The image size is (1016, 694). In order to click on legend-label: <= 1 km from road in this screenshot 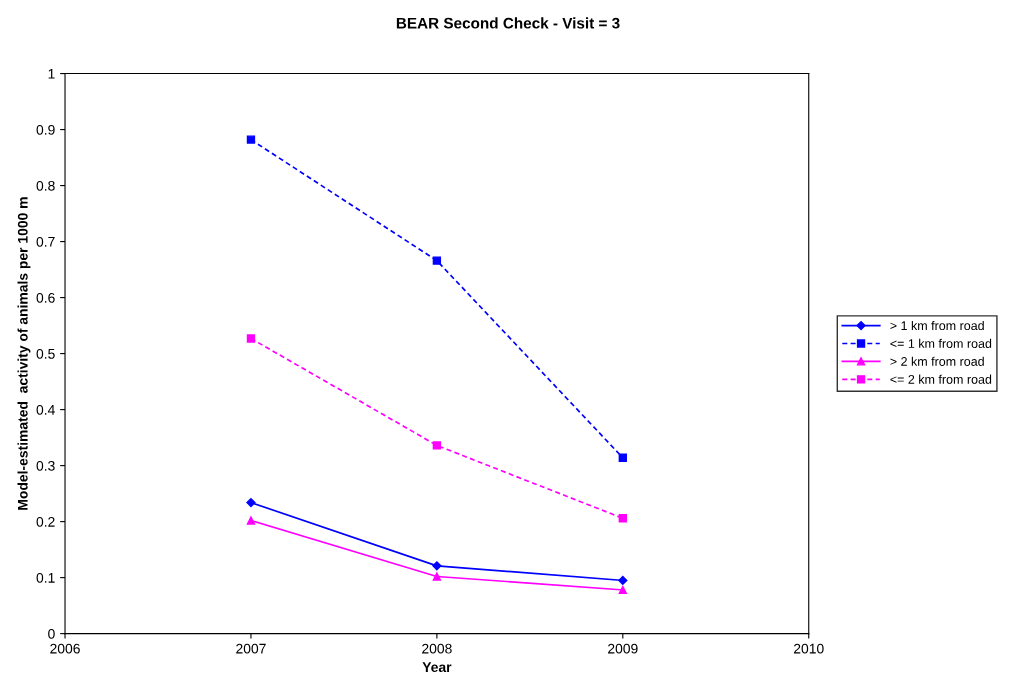, I will do `click(941, 343)`.